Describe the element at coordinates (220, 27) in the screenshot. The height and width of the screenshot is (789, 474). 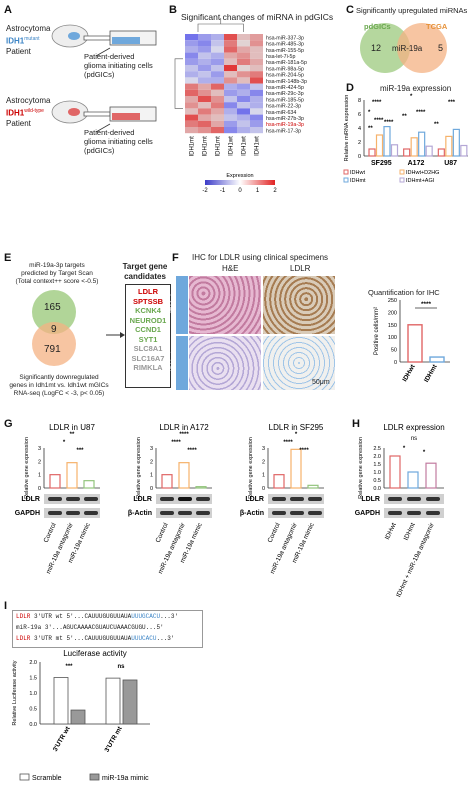
I see `dendrogram-top` at that location.